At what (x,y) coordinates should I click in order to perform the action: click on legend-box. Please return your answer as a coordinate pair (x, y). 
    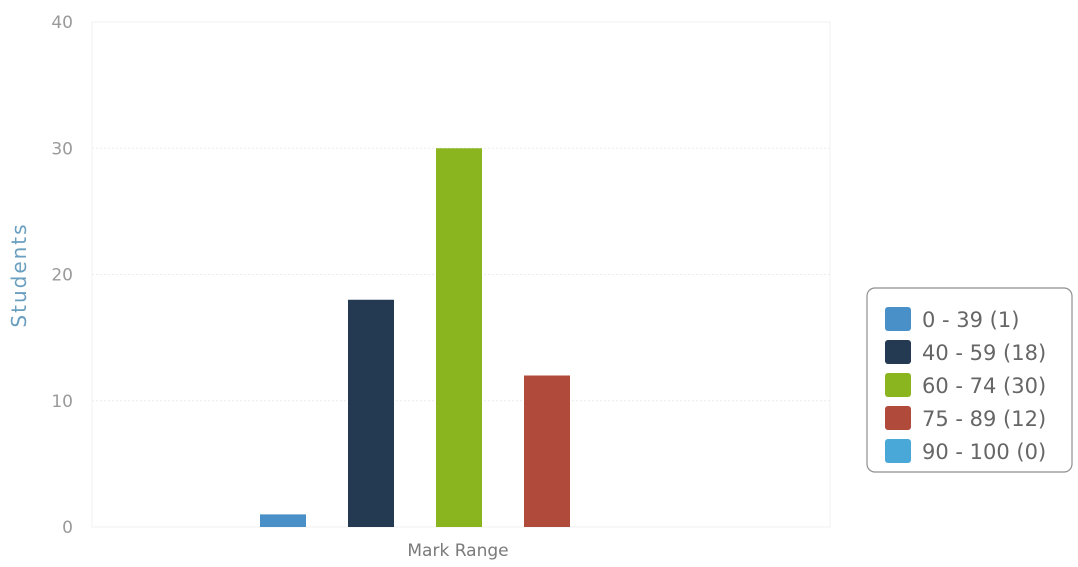
    Looking at the image, I should click on (969, 380).